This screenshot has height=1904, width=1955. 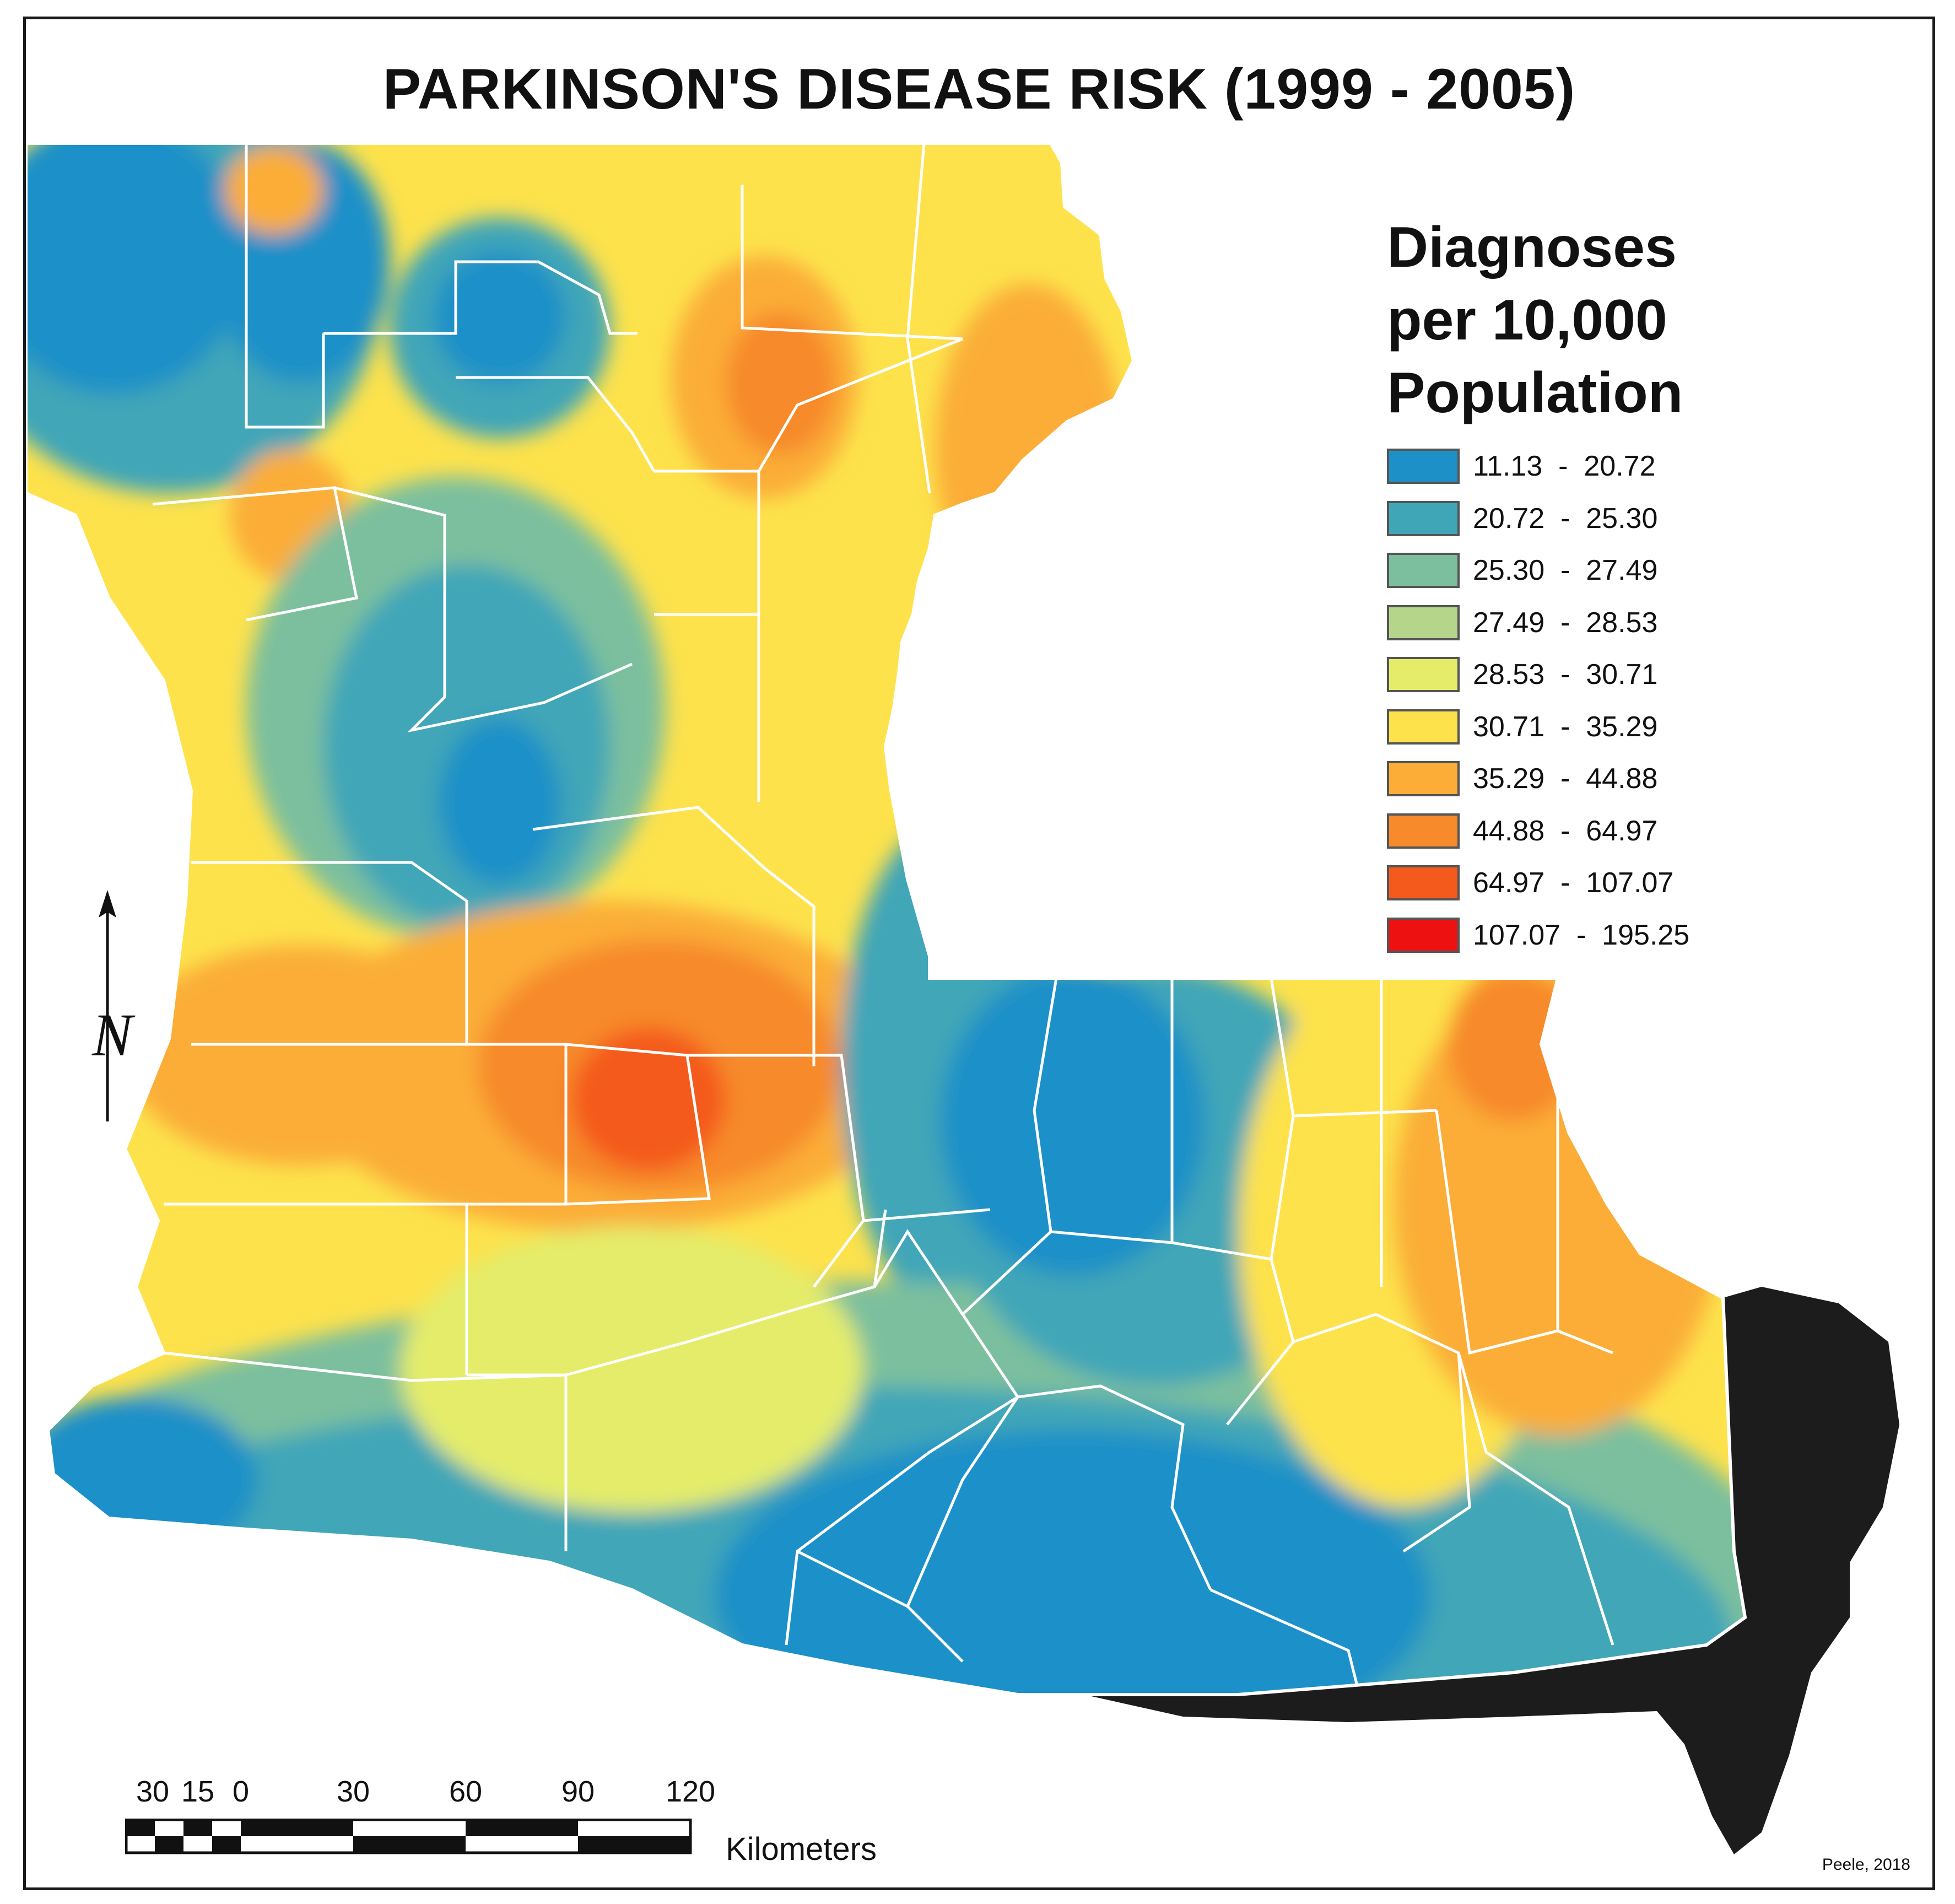 What do you see at coordinates (500, 317) in the screenshot?
I see `n-blue-3-core` at bounding box center [500, 317].